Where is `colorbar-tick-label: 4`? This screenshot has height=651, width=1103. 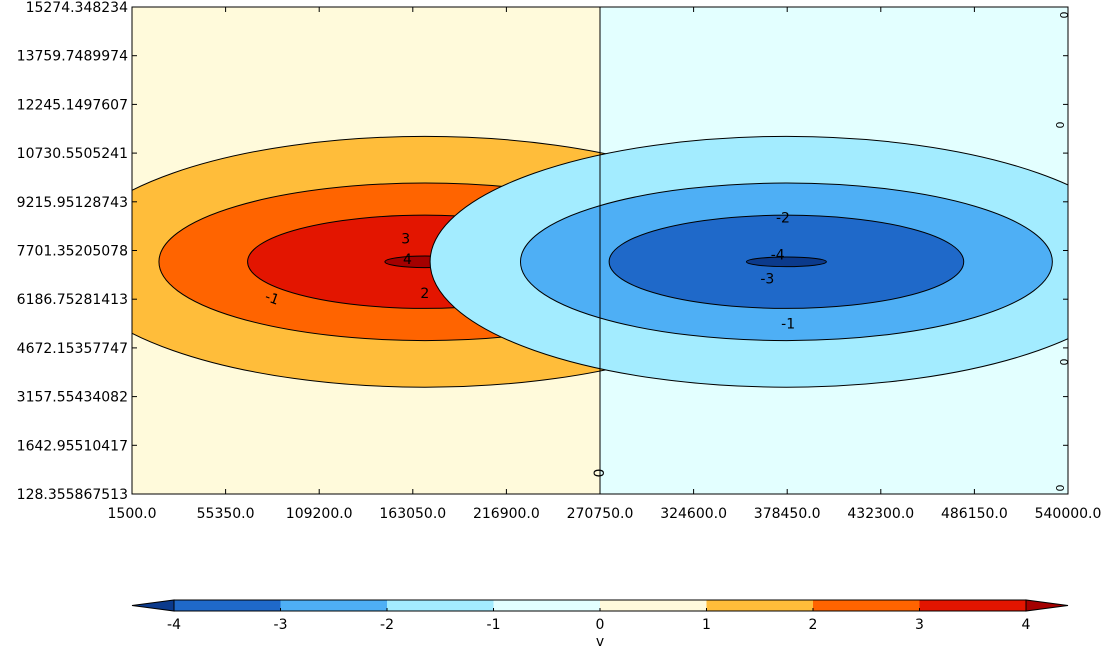
colorbar-tick-label: 4 is located at coordinates (1026, 625).